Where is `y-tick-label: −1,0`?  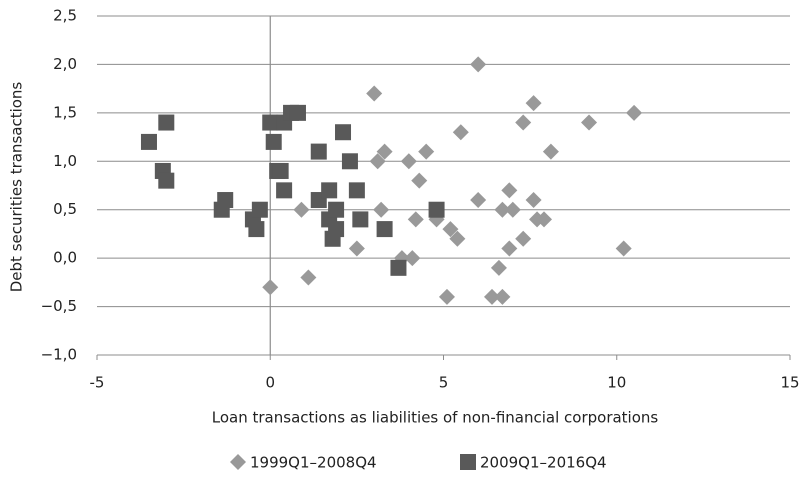
y-tick-label: −1,0 is located at coordinates (59, 355).